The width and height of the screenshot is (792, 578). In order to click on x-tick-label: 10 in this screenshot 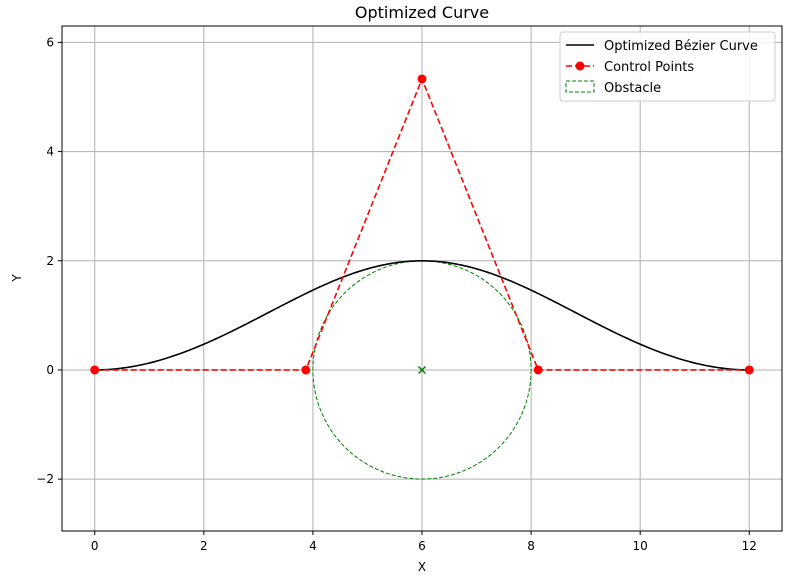, I will do `click(640, 546)`.